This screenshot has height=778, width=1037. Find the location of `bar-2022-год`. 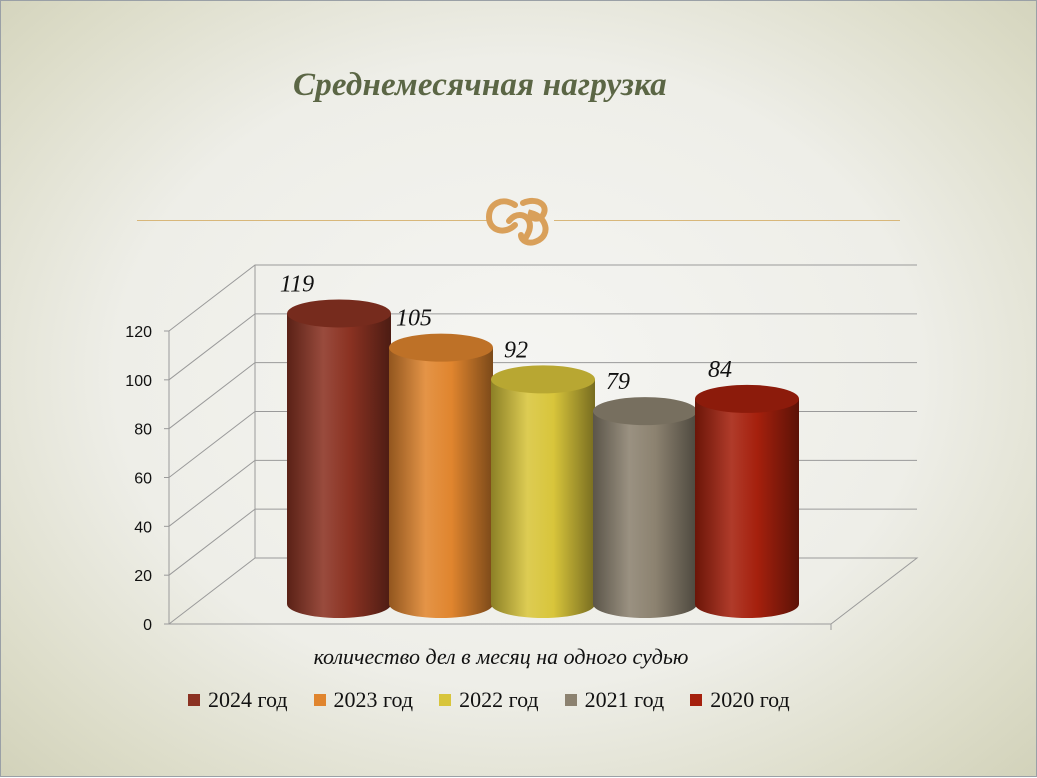

bar-2022-год is located at coordinates (543, 491).